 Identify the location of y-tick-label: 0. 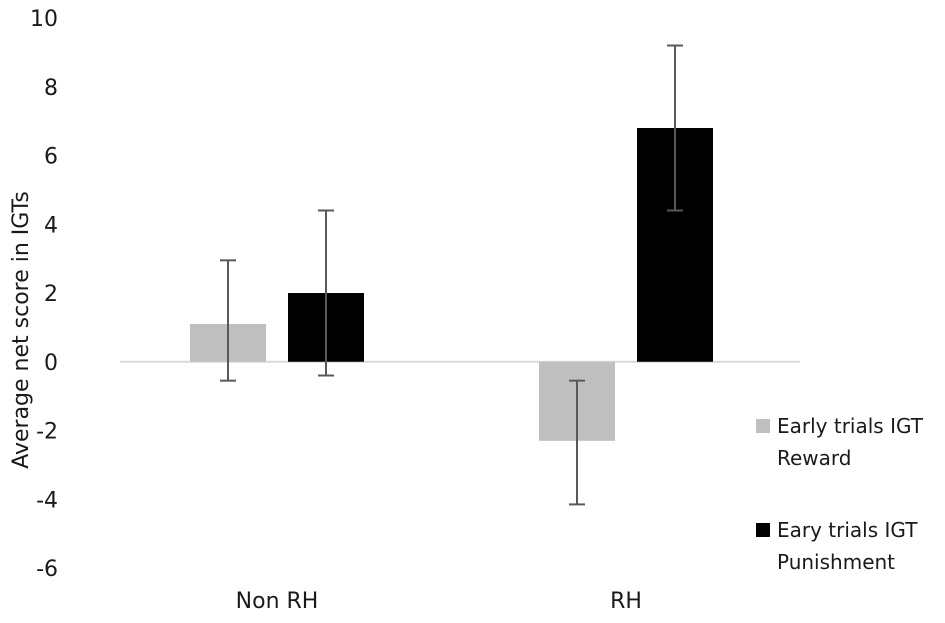
(51, 363).